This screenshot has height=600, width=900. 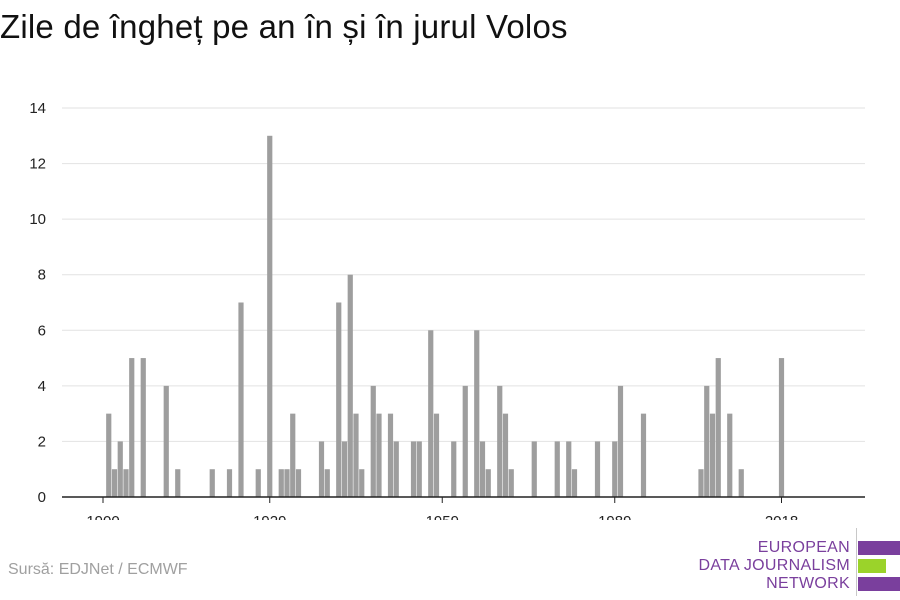 I want to click on y-tick-label: 0, so click(x=42, y=497).